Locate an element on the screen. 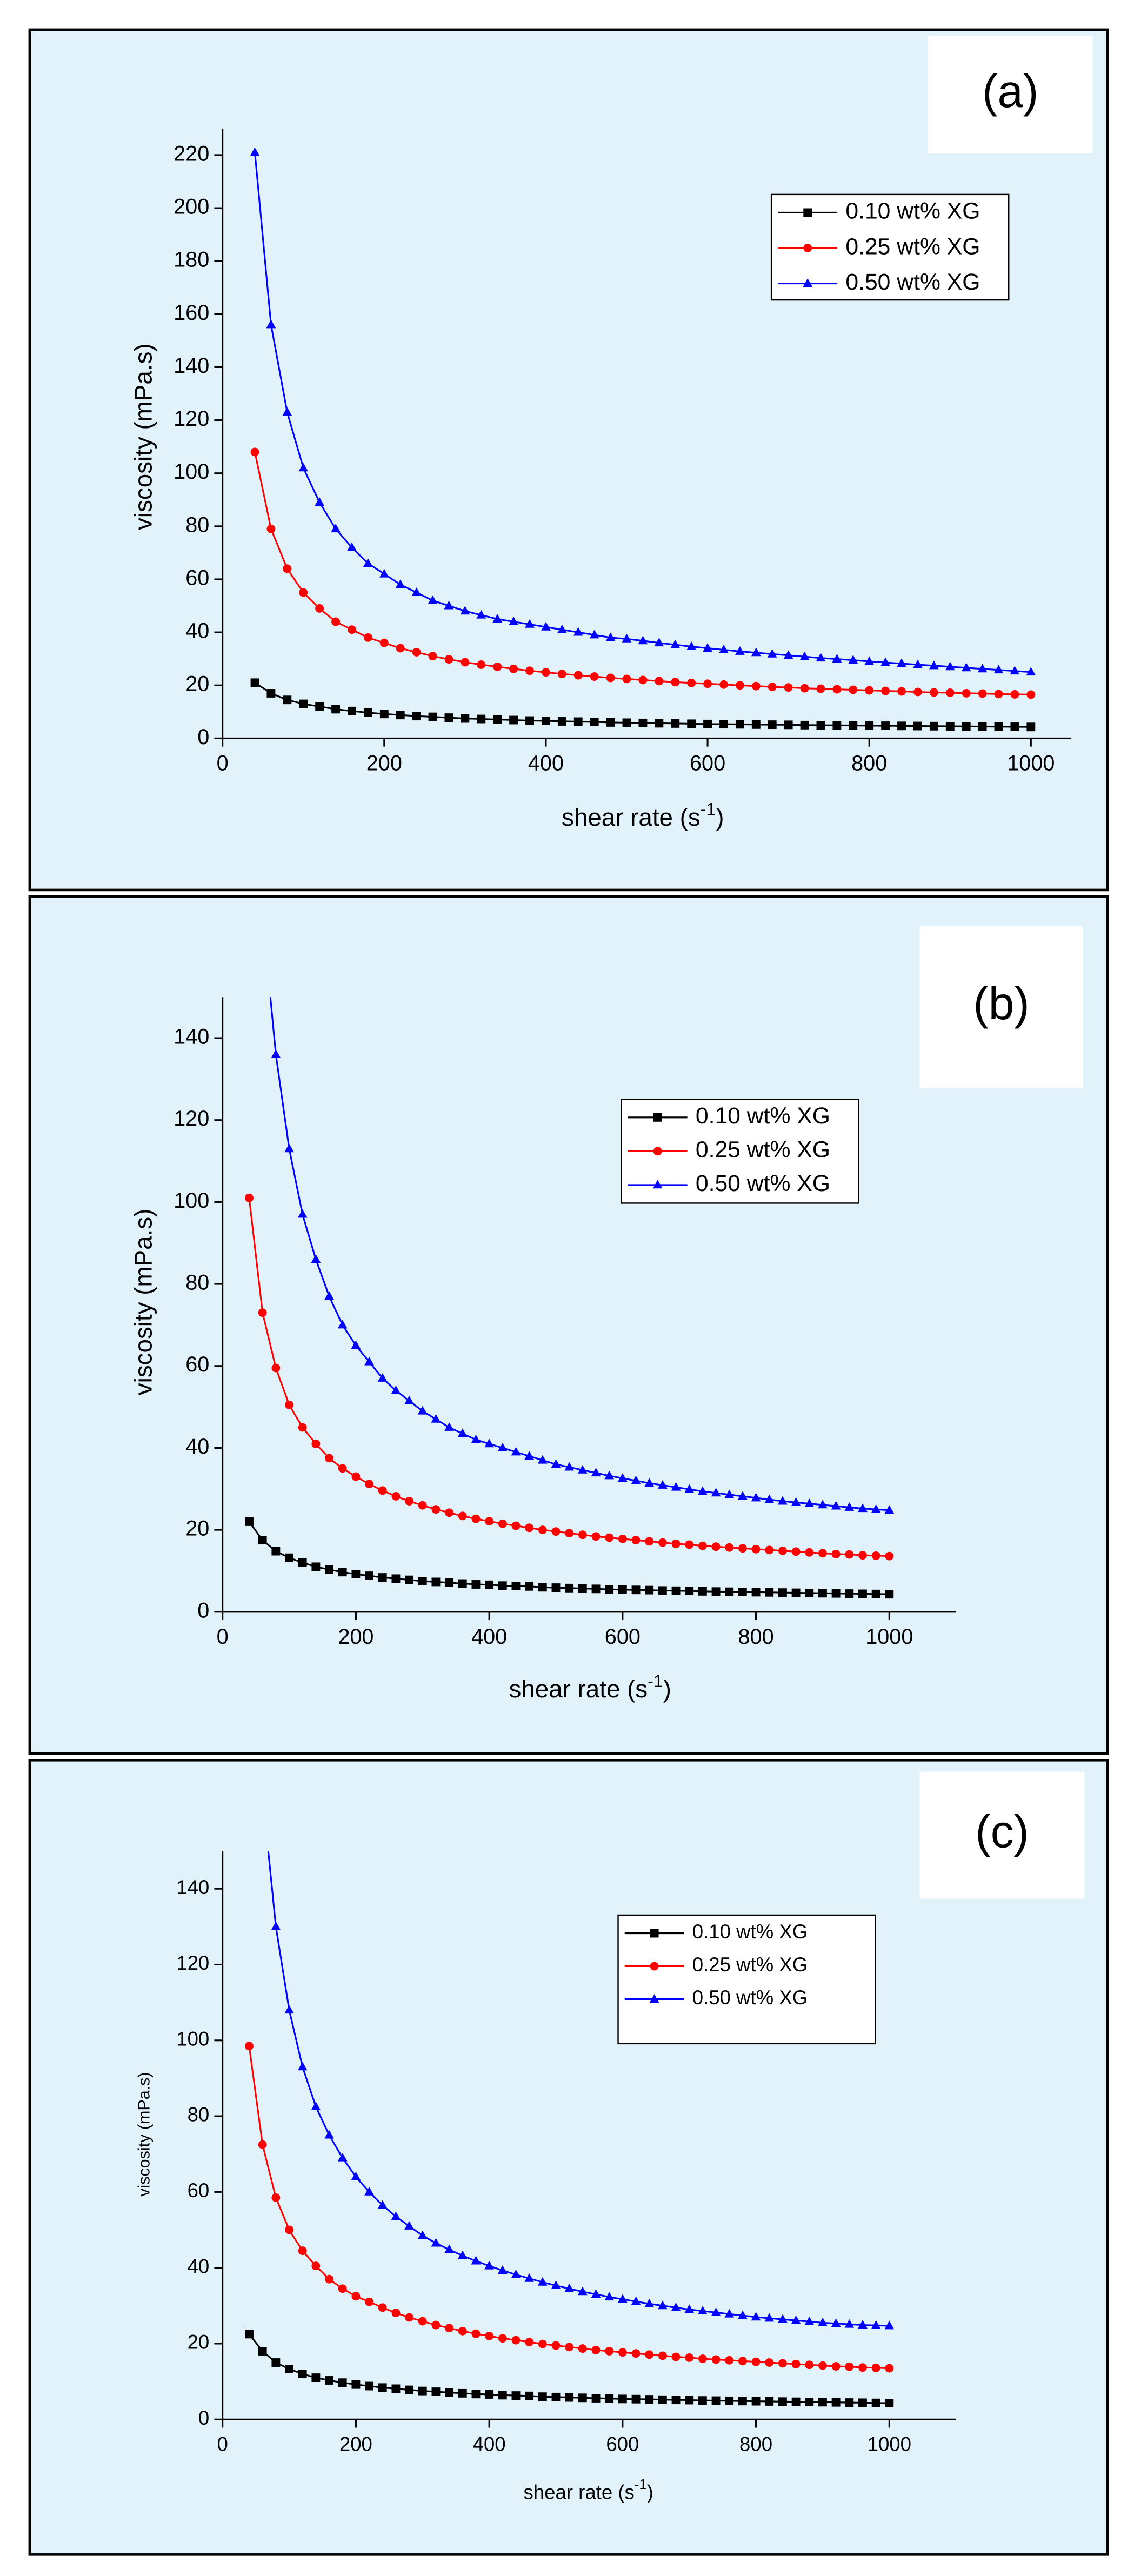  legend-label: 0.25 wt% XG is located at coordinates (763, 1150).